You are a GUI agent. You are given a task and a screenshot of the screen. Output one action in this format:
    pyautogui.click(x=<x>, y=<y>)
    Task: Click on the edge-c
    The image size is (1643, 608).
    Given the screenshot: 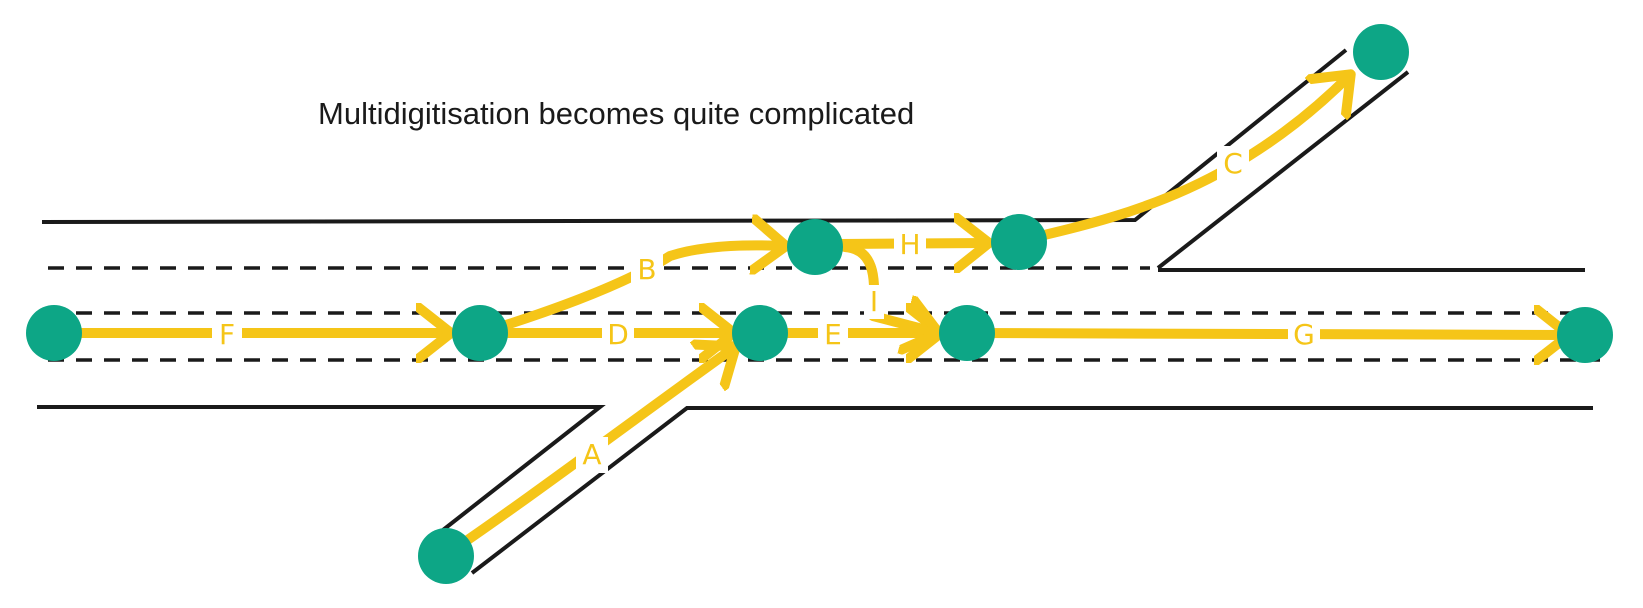 What is the action you would take?
    pyautogui.click(x=1192, y=158)
    